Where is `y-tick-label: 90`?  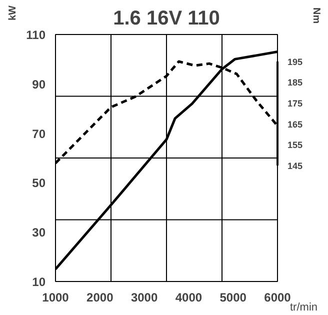 y-tick-label: 90 is located at coordinates (39, 84).